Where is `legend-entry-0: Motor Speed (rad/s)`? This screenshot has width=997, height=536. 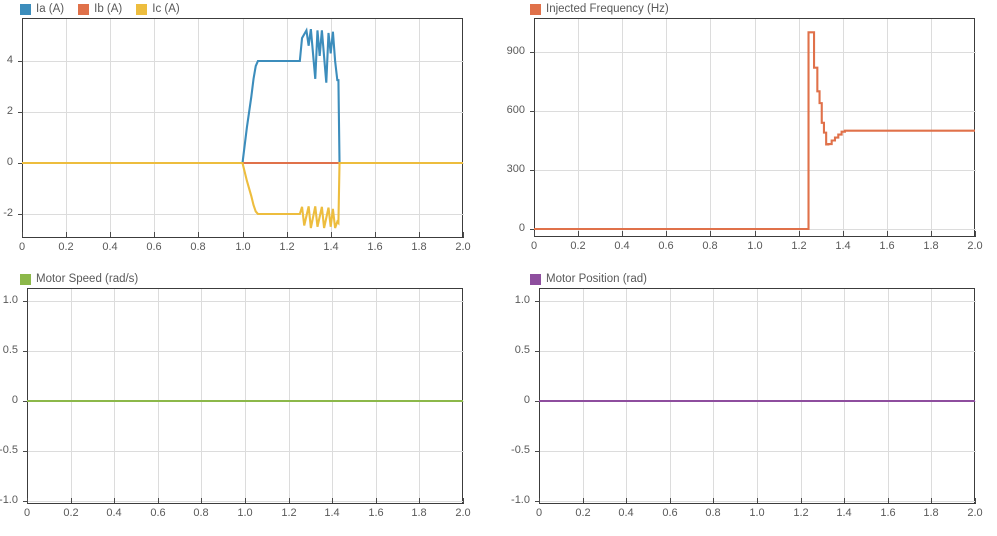 legend-entry-0: Motor Speed (rad/s) is located at coordinates (79, 279).